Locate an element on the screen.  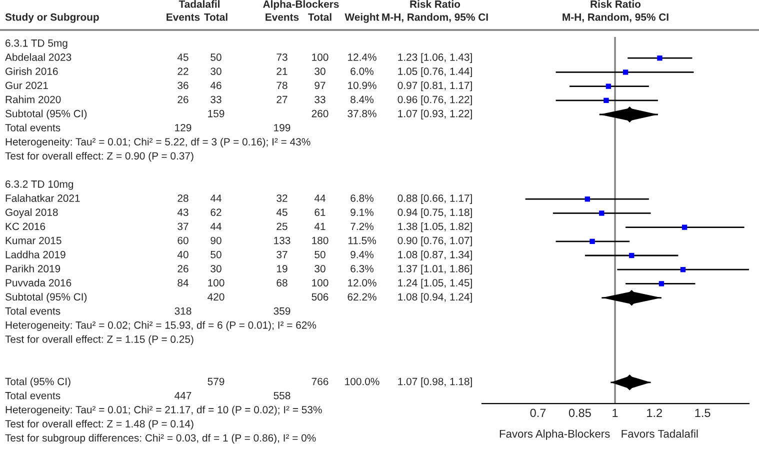
text: 61 is located at coordinates (320, 212).